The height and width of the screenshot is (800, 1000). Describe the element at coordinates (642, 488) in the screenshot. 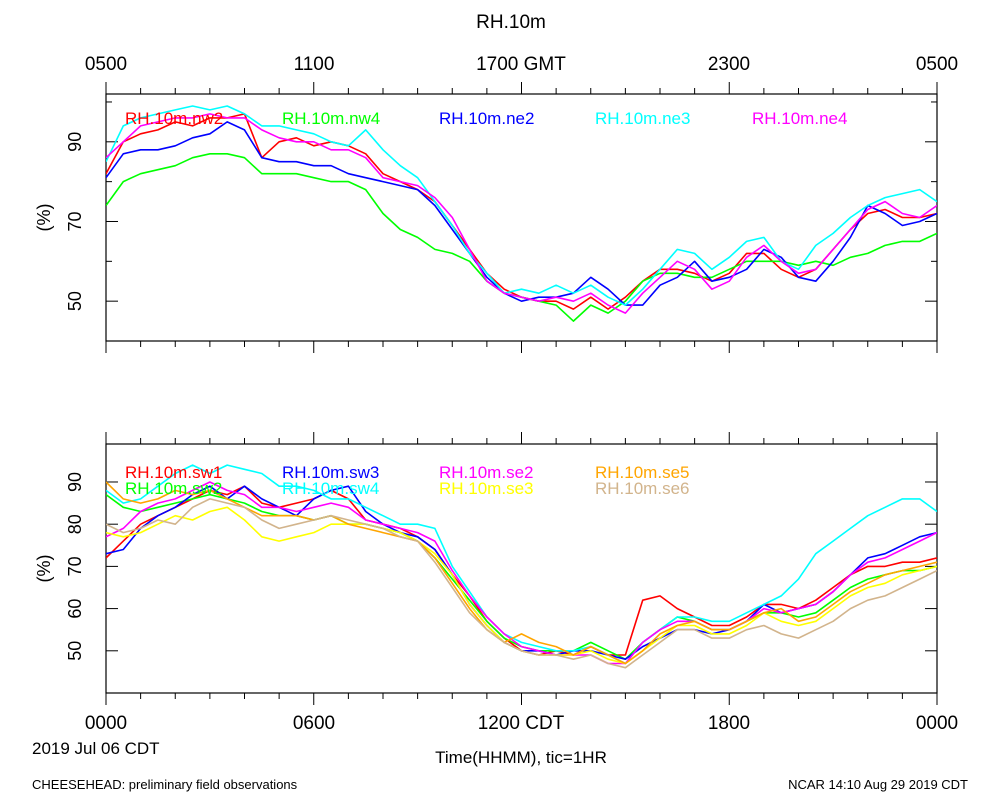

I see `legend-label-RH-10m-se6: RH.10m.se6` at that location.